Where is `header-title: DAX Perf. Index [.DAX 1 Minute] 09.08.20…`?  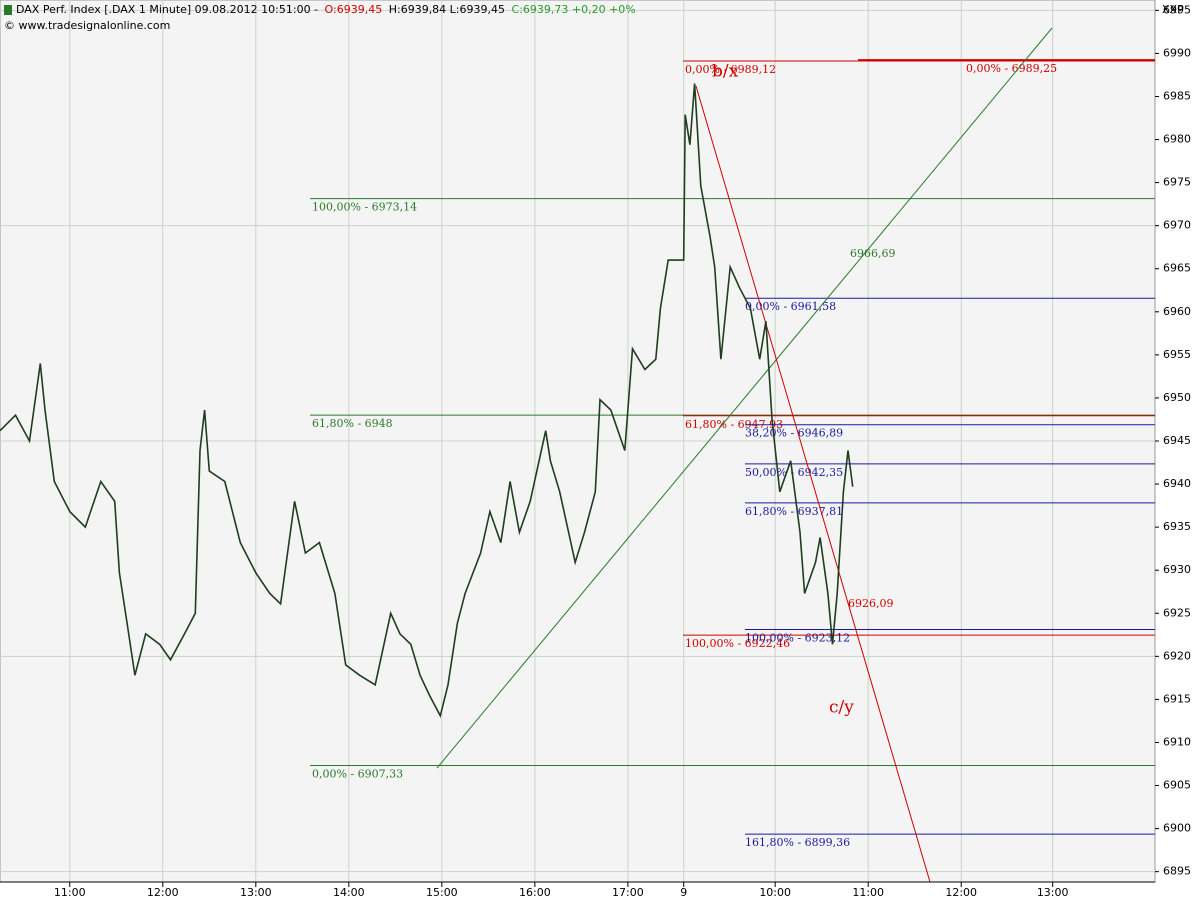
header-title: DAX Perf. Index [.DAX 1 Minute] 09.08.20… is located at coordinates (167, 9).